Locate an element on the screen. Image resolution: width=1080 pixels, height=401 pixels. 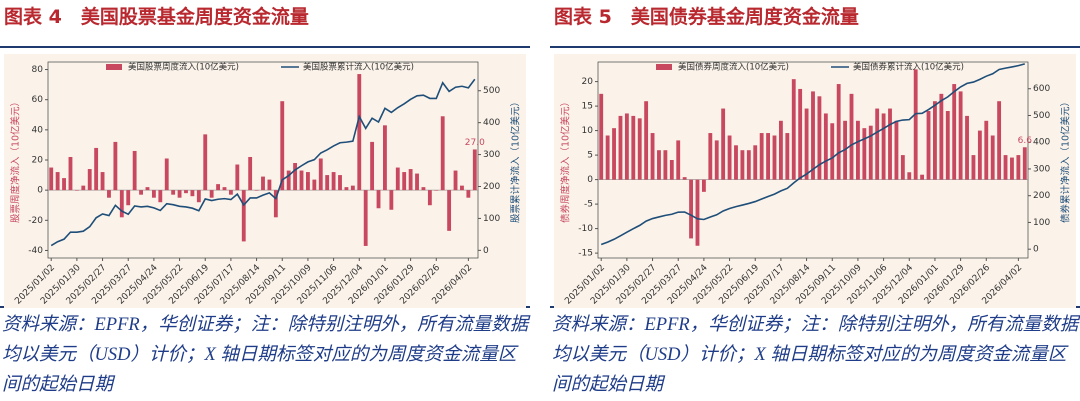
data-label: 6.6 is located at coordinates (1025, 141).